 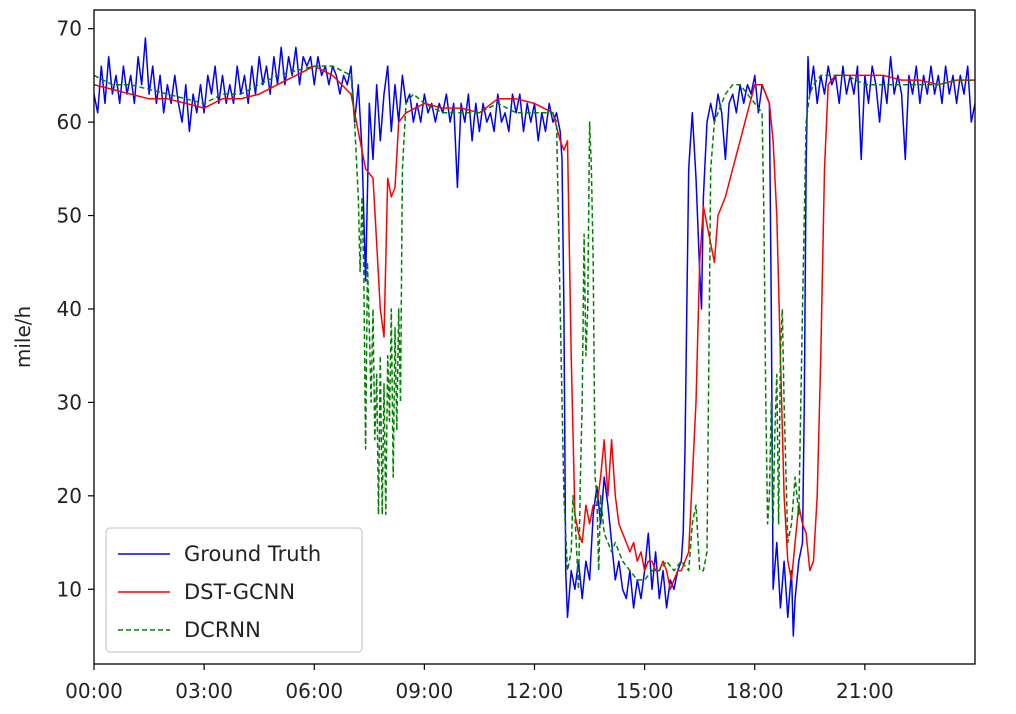 I want to click on y-tick-label: 60, so click(x=69, y=122).